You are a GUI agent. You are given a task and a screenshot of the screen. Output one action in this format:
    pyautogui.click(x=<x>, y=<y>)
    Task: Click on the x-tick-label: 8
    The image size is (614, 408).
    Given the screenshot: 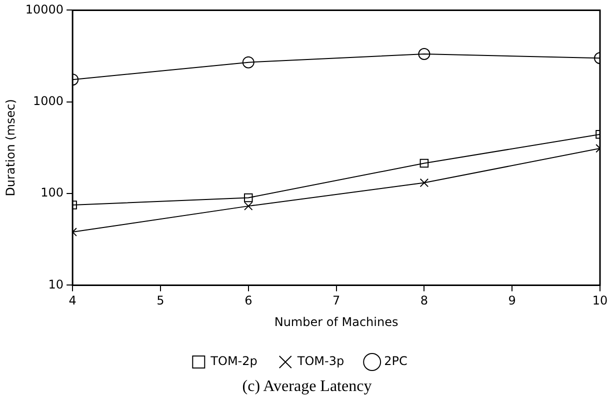 What is the action you would take?
    pyautogui.click(x=424, y=301)
    